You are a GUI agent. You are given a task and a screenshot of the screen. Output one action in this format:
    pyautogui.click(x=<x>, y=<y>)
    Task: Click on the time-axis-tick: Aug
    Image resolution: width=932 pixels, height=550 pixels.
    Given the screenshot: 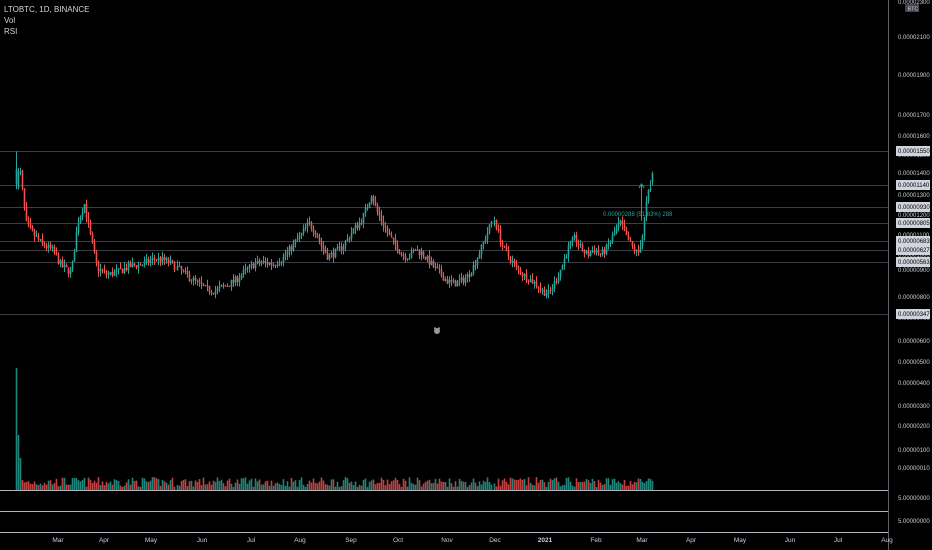 What is the action you would take?
    pyautogui.click(x=887, y=540)
    